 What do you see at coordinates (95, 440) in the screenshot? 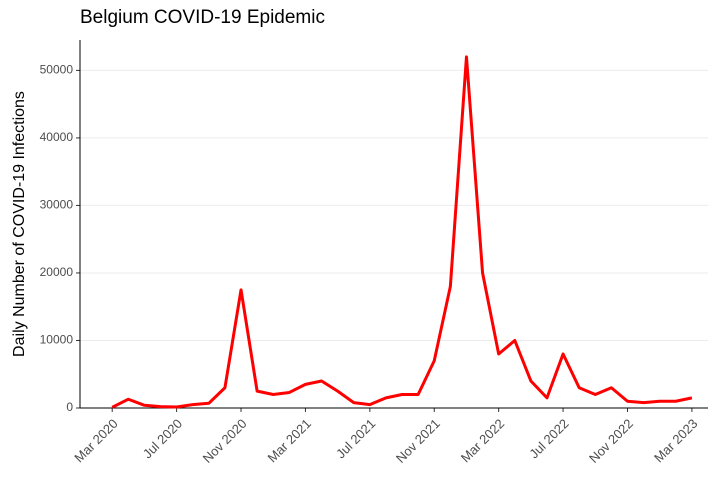
I see `x-tick-label: Mar 2020` at bounding box center [95, 440].